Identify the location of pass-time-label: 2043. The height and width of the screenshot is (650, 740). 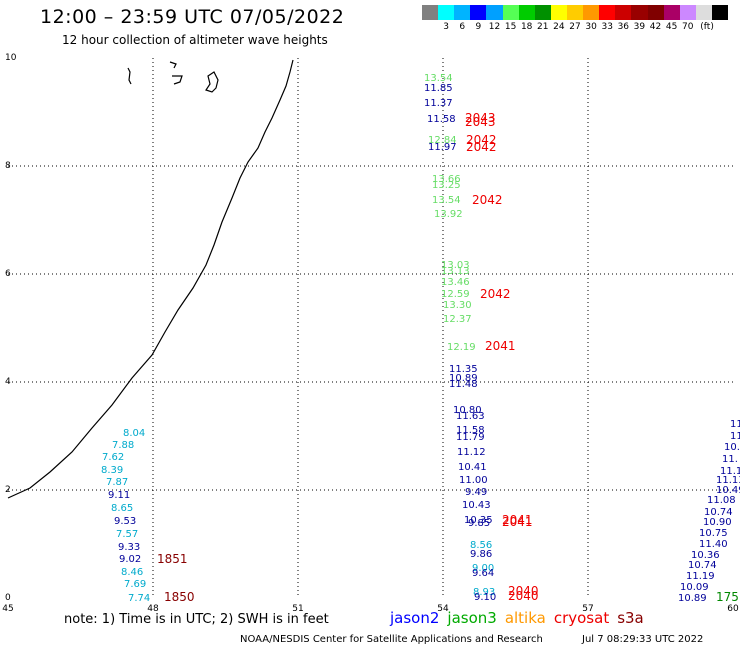
(480, 122).